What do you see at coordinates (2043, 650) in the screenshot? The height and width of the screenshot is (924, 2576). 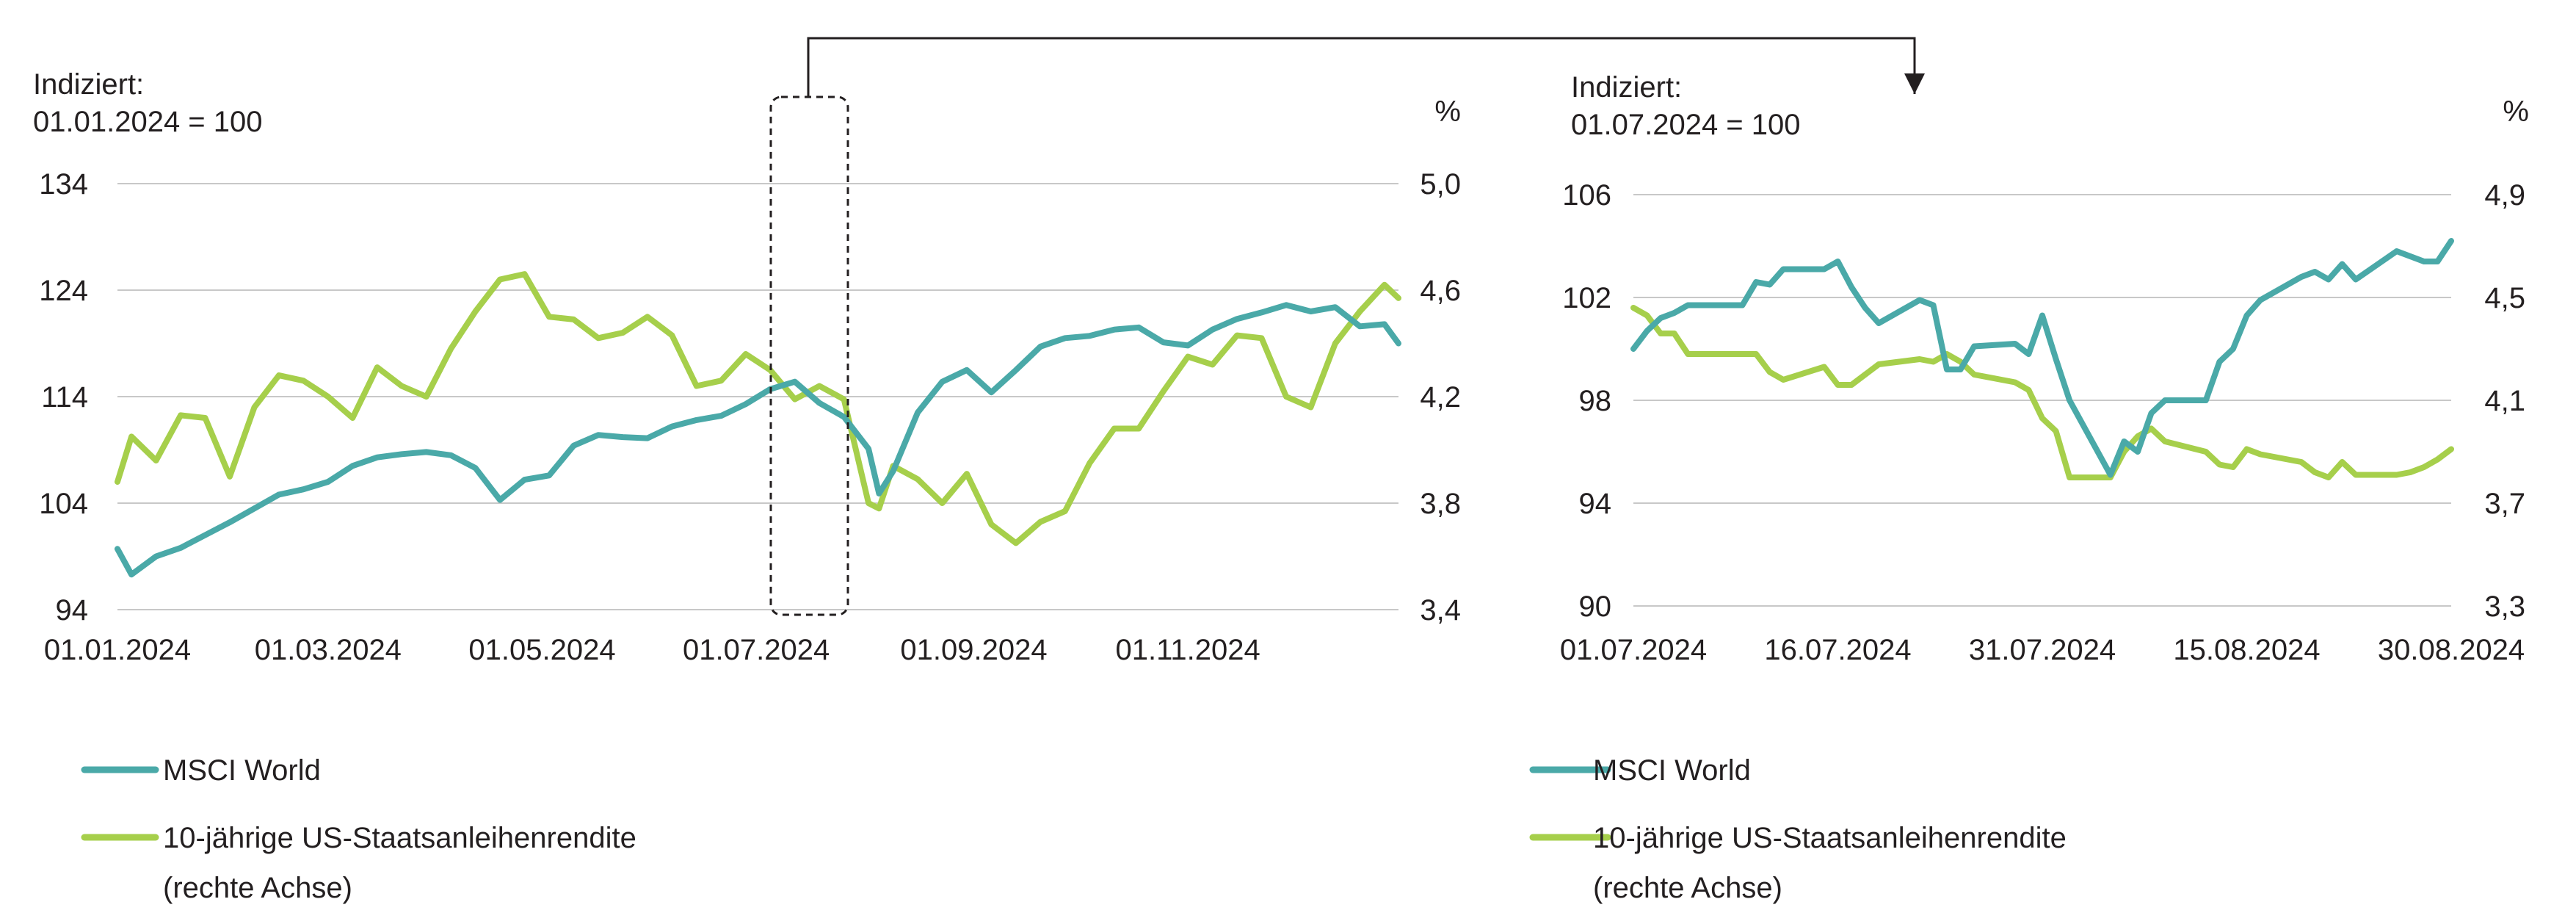 I see `x-tick-label: 31.07.2024` at bounding box center [2043, 650].